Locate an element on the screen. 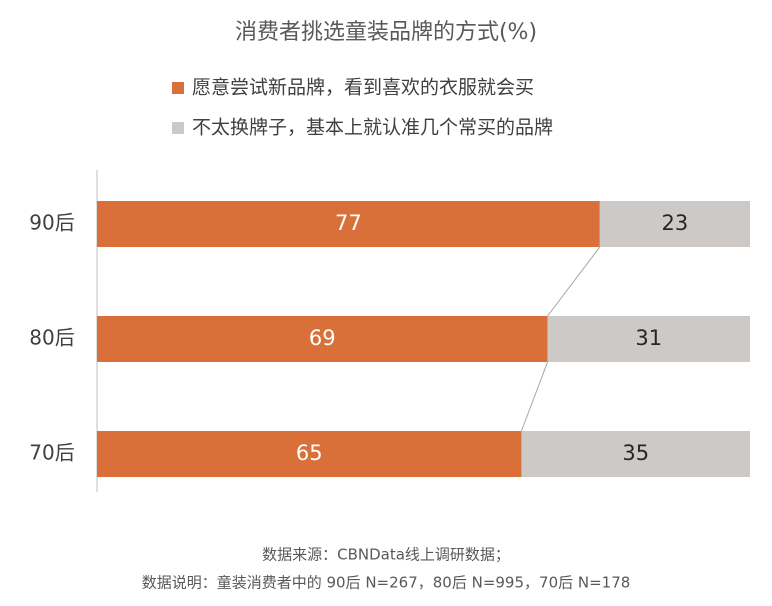 This screenshot has height=606, width=772. data-label: 35 is located at coordinates (635, 453).